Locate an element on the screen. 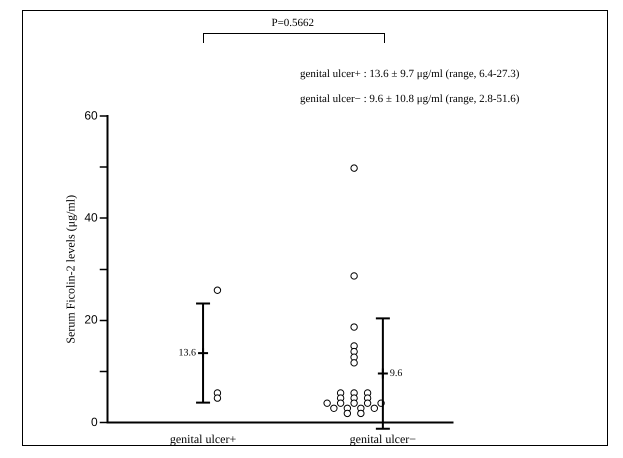 This screenshot has width=623, height=458. text: genital ulcer+ : 13.6 ± 9.7 μg/ml (range, 6.4-27.3) is located at coordinates (410, 74).